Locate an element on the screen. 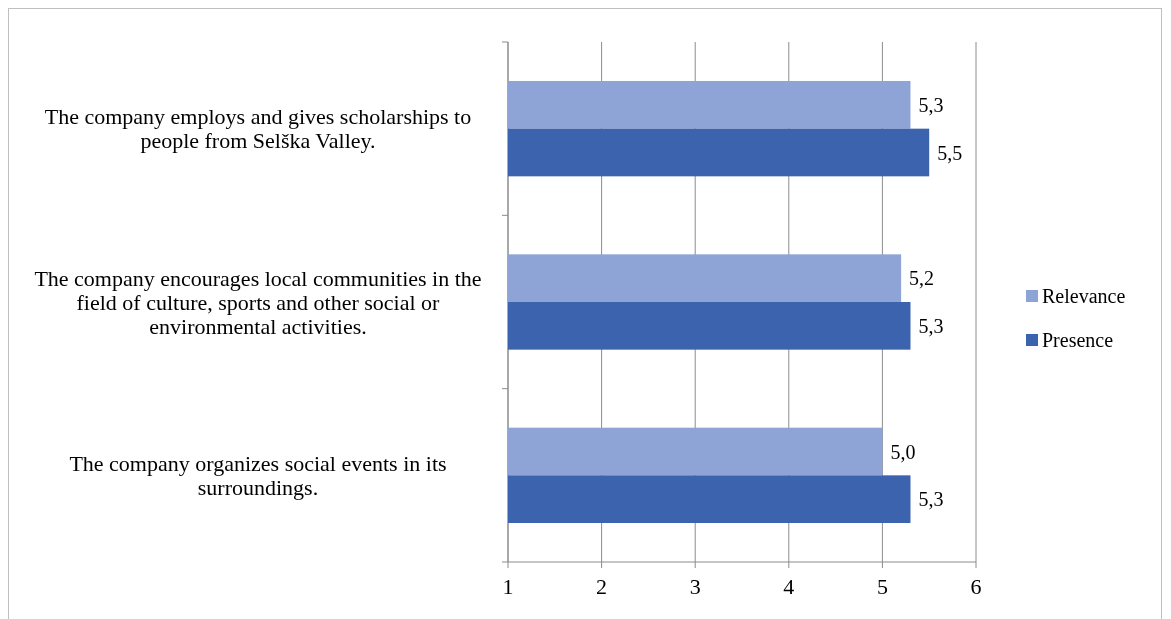  x-tick-label: 3 is located at coordinates (695, 586).